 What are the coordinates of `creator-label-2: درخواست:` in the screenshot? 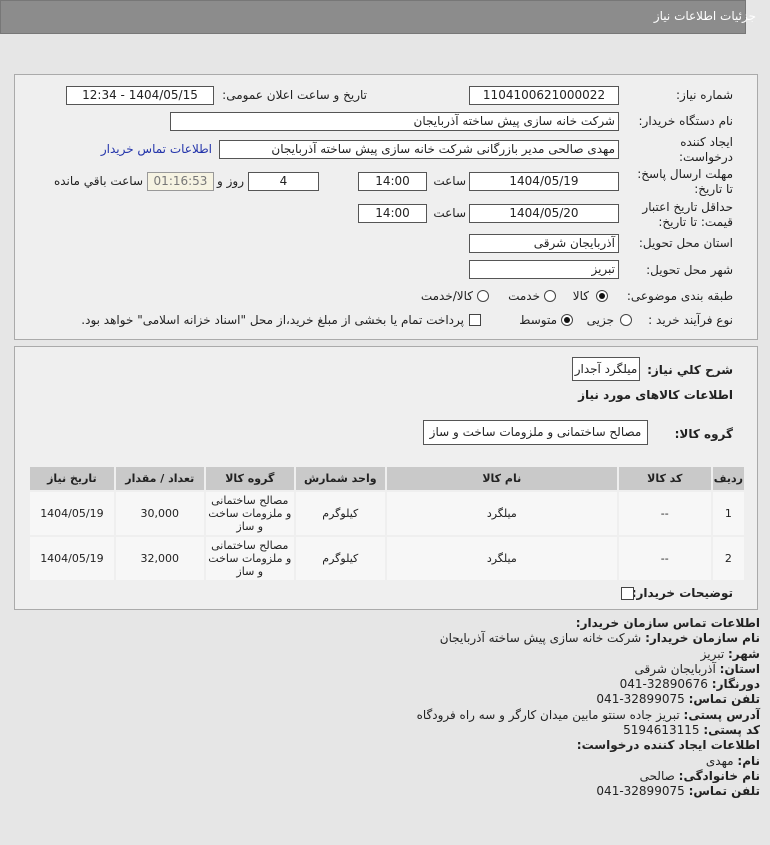 It's located at (706, 157).